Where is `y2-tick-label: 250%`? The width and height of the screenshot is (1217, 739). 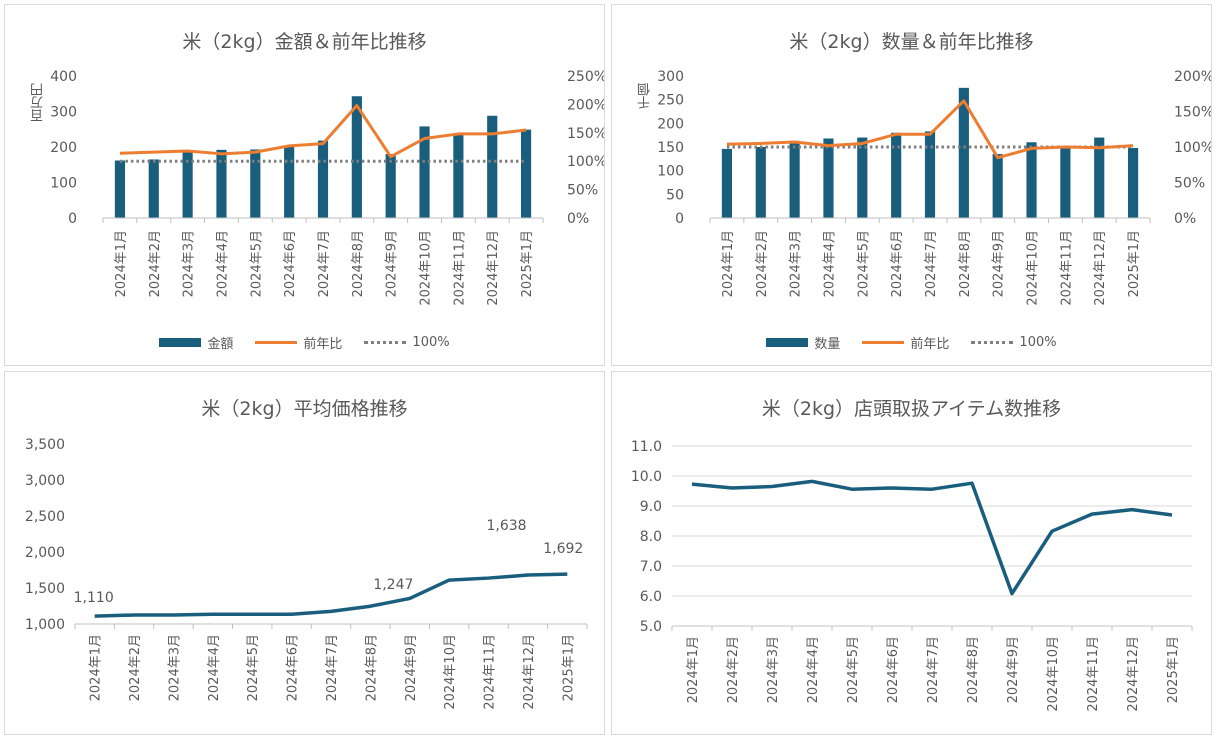 y2-tick-label: 250% is located at coordinates (586, 77).